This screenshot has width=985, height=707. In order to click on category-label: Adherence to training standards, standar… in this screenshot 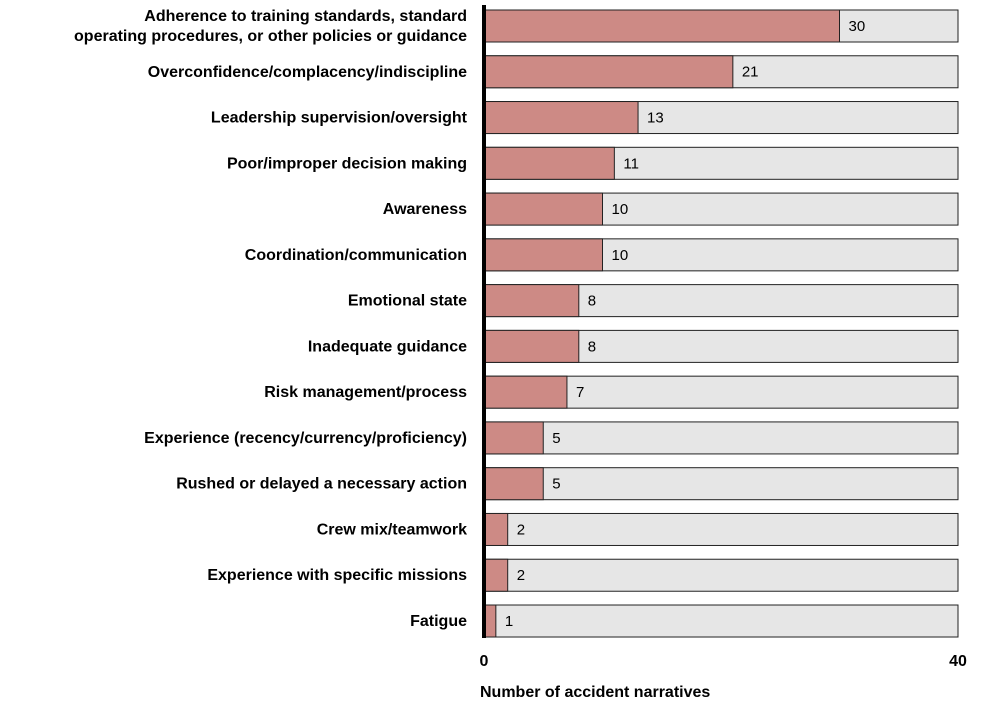, I will do `click(270, 26)`.